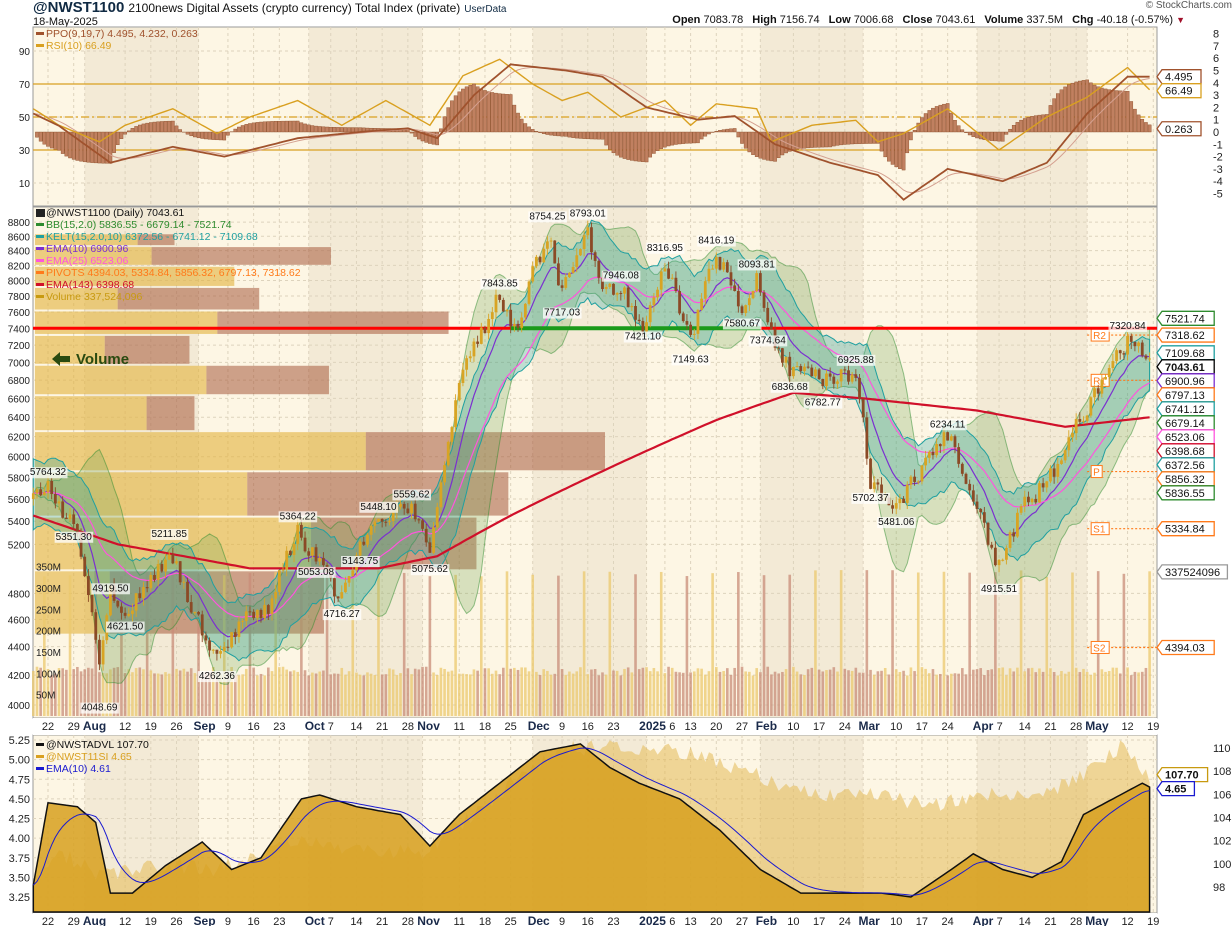  What do you see at coordinates (845, 727) in the screenshot?
I see `date-tick-label: 24` at bounding box center [845, 727].